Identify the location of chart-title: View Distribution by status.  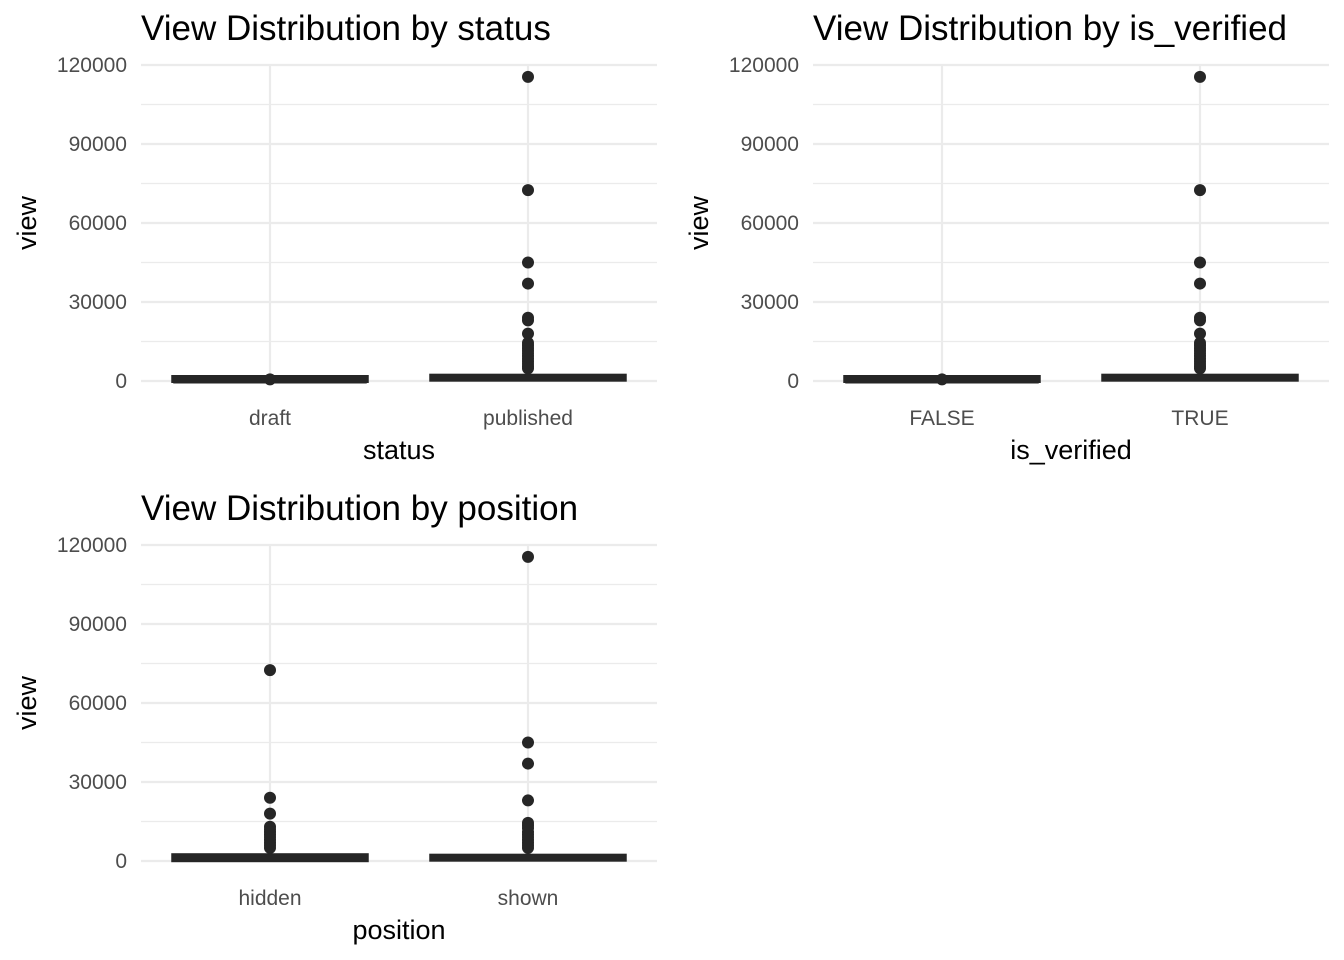
(346, 28).